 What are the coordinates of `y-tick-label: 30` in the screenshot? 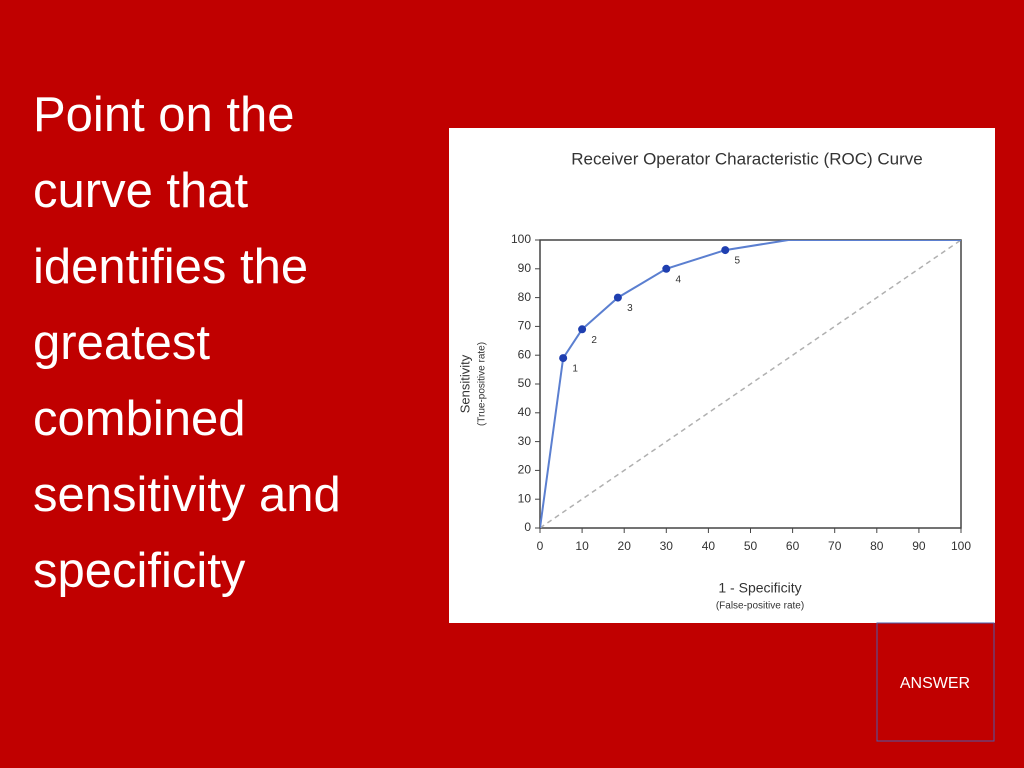 It's located at (525, 441).